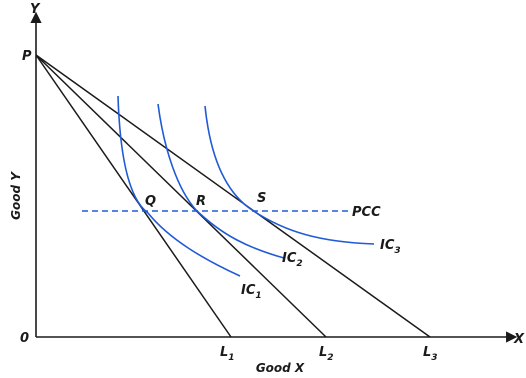  Describe the element at coordinates (366, 212) in the screenshot. I see `pcc-label: PCC` at that location.